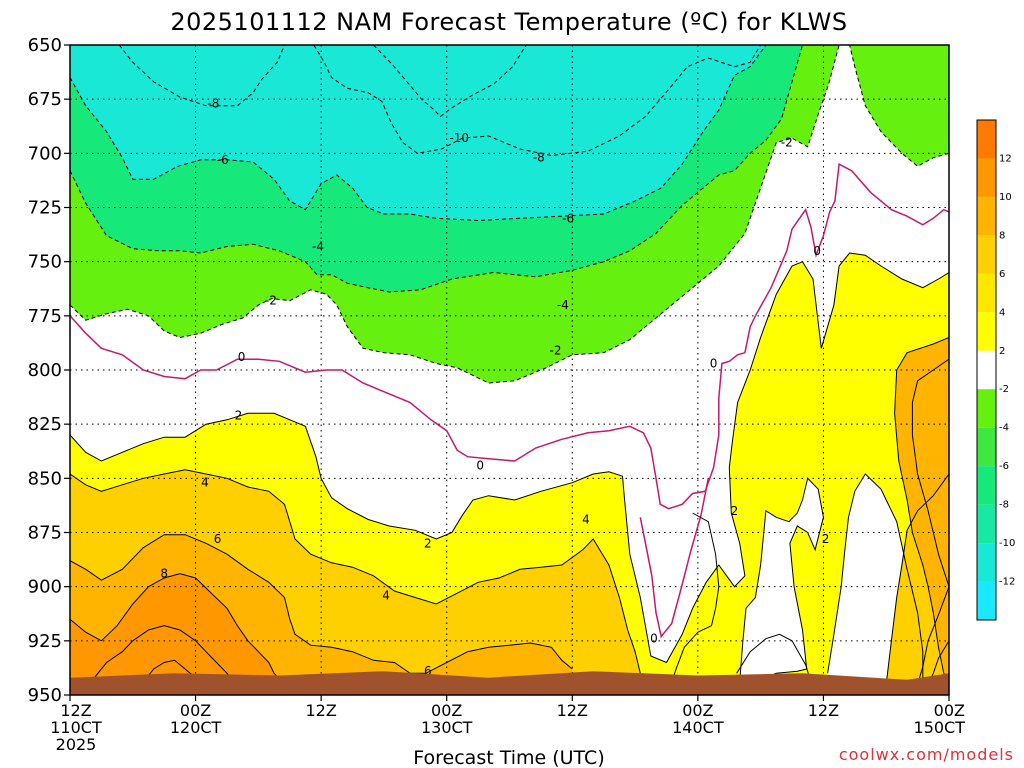  Describe the element at coordinates (45, 587) in the screenshot. I see `y-tick-label: 900` at that location.